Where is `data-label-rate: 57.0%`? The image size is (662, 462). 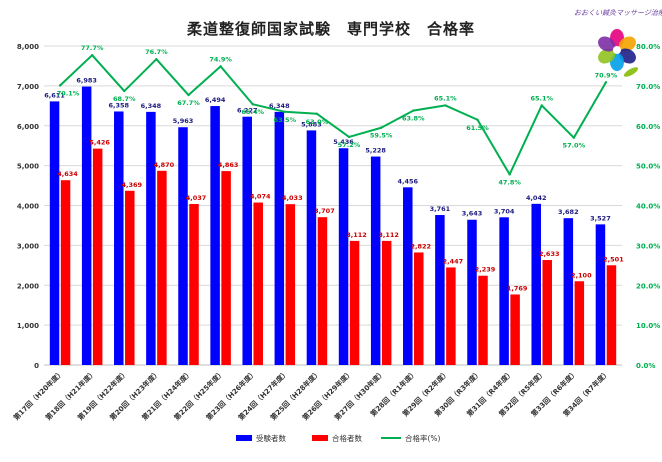
data-label-rate: 57.0% is located at coordinates (574, 146).